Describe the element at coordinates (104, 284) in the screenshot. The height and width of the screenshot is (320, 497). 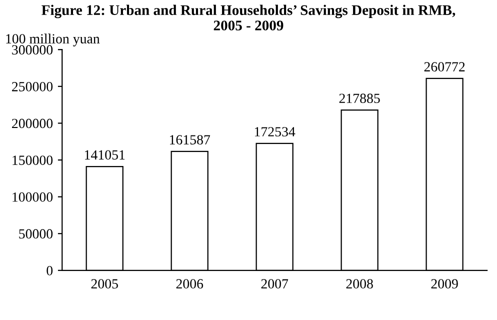
I see `x-tick-label: 2005` at that location.